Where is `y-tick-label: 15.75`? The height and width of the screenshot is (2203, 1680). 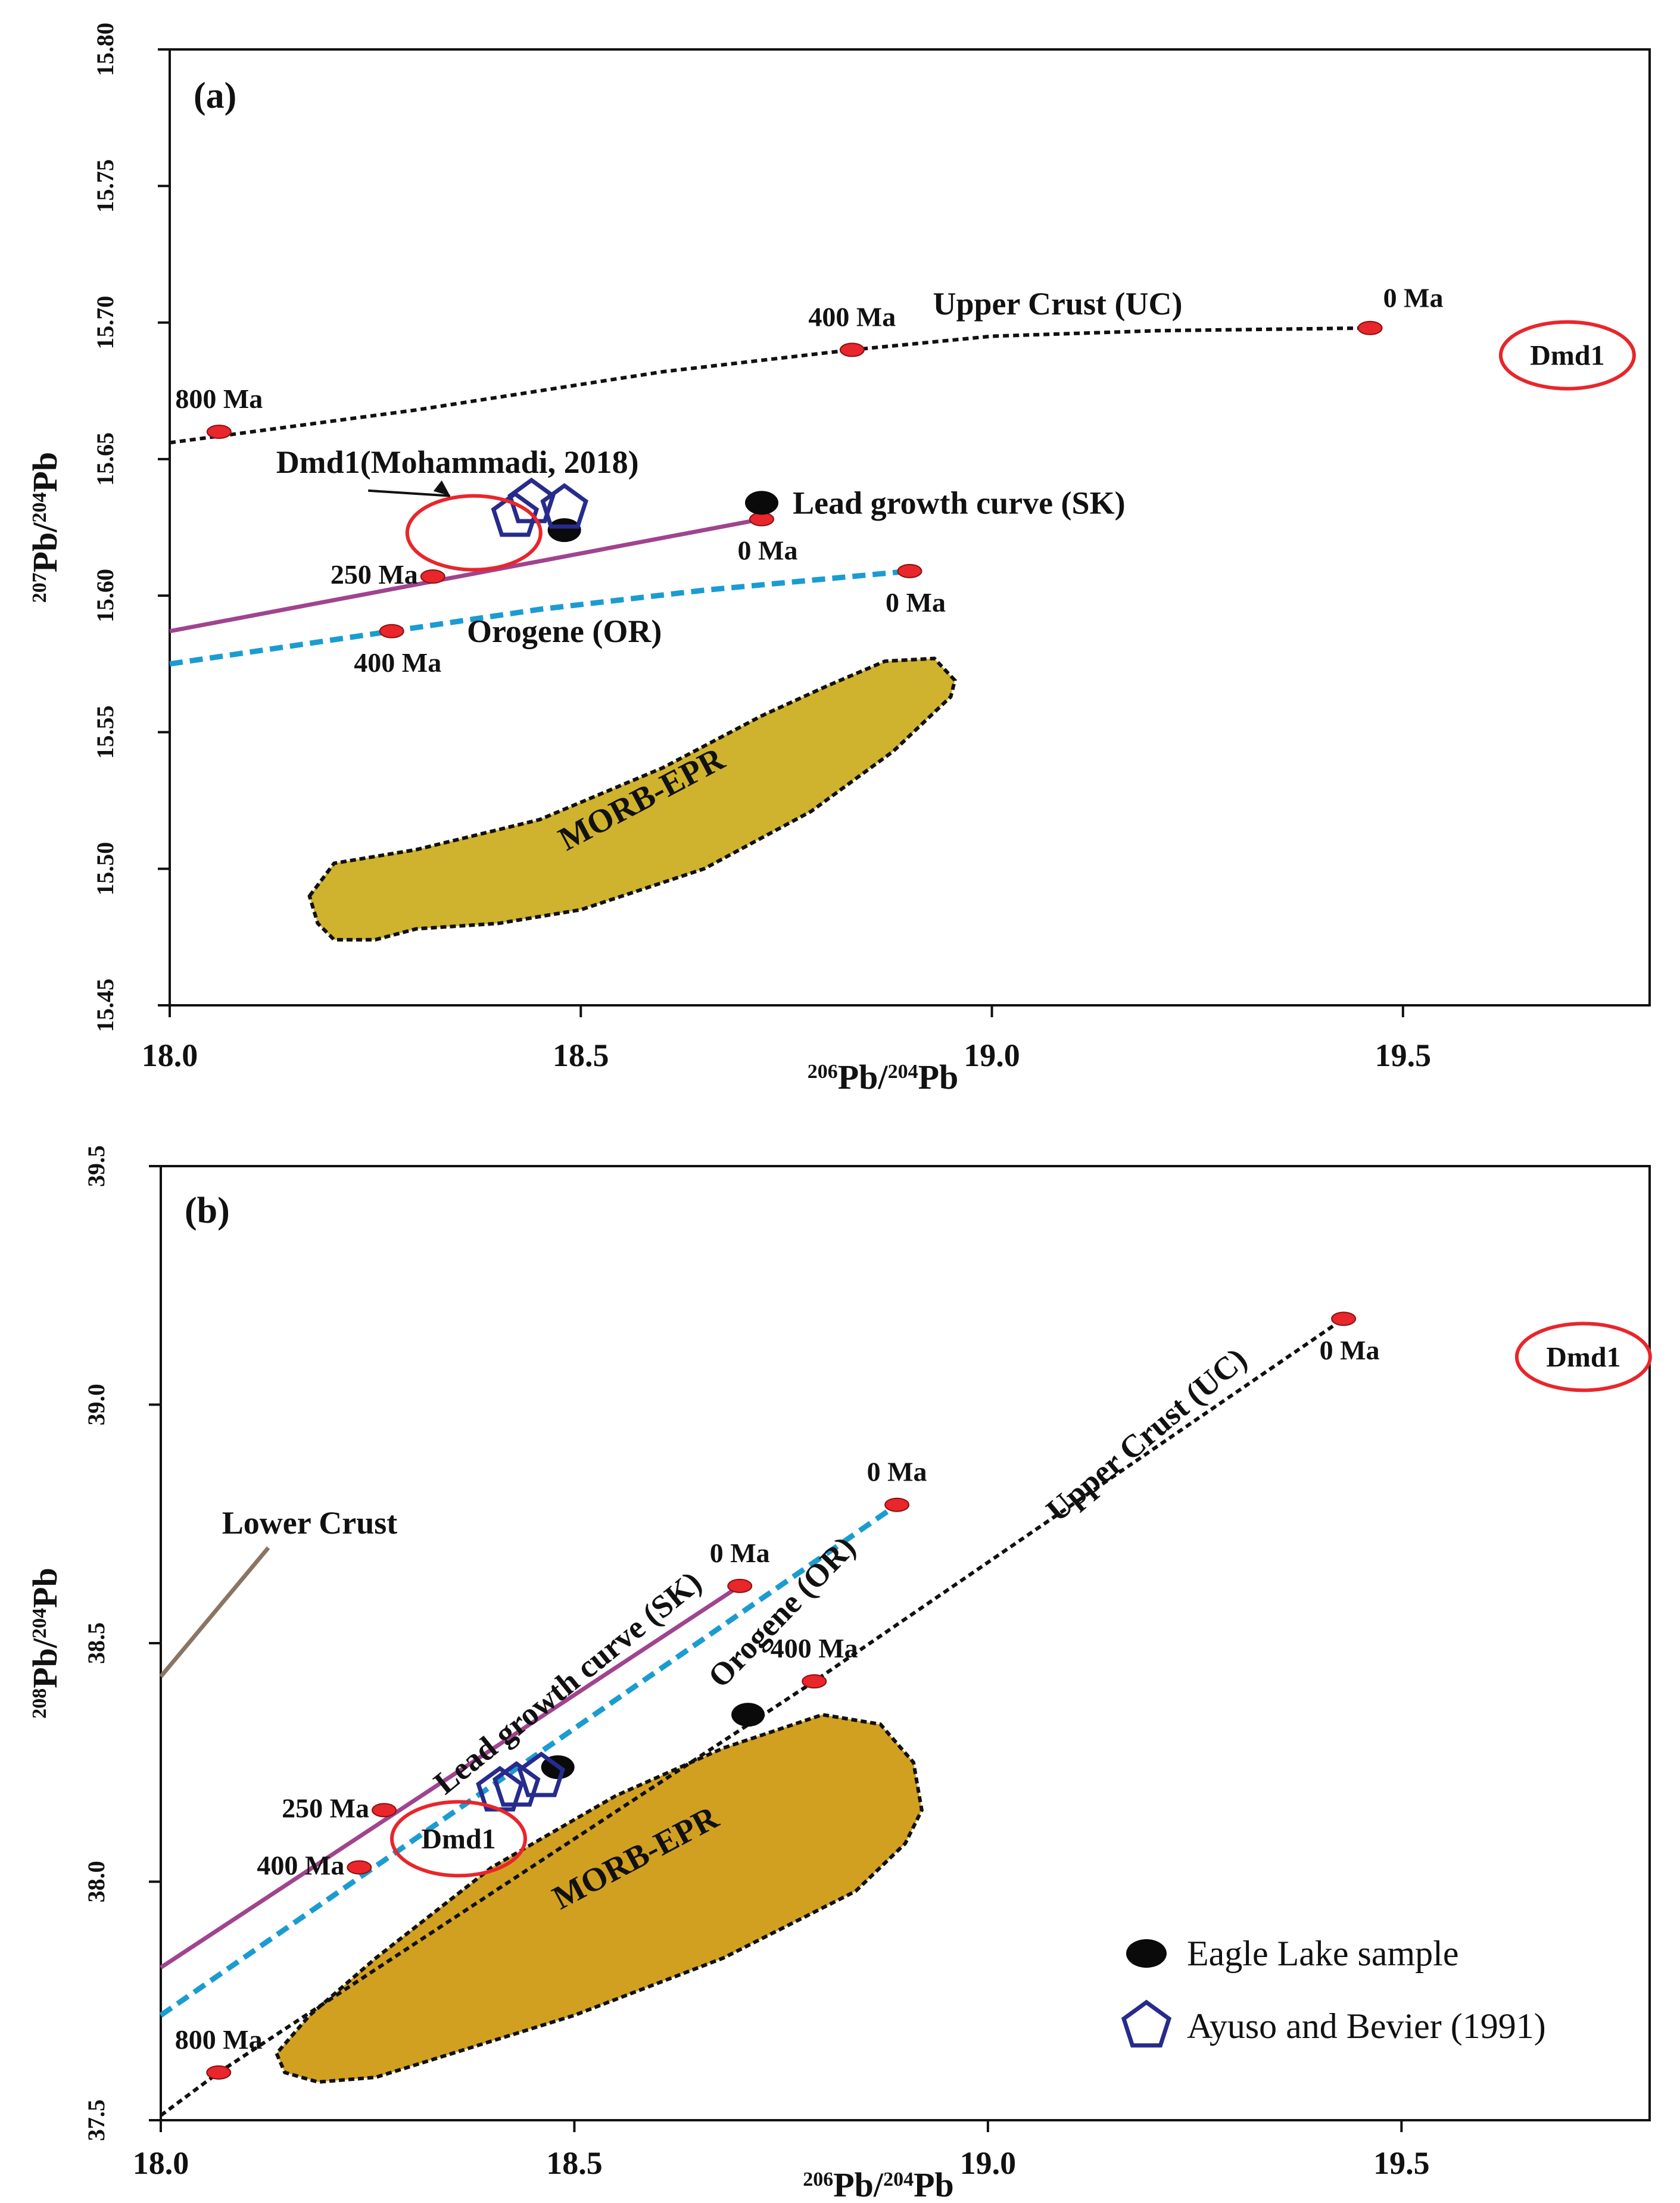
y-tick-label: 15.75 is located at coordinates (105, 186).